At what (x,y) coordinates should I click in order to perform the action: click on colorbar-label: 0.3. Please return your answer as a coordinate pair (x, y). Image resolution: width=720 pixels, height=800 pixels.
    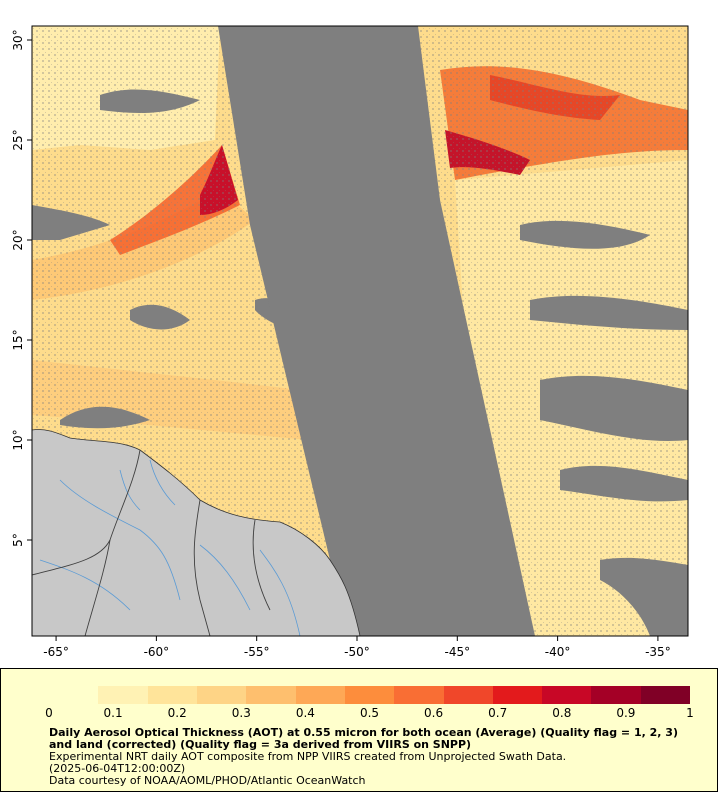
    Looking at the image, I should click on (241, 713).